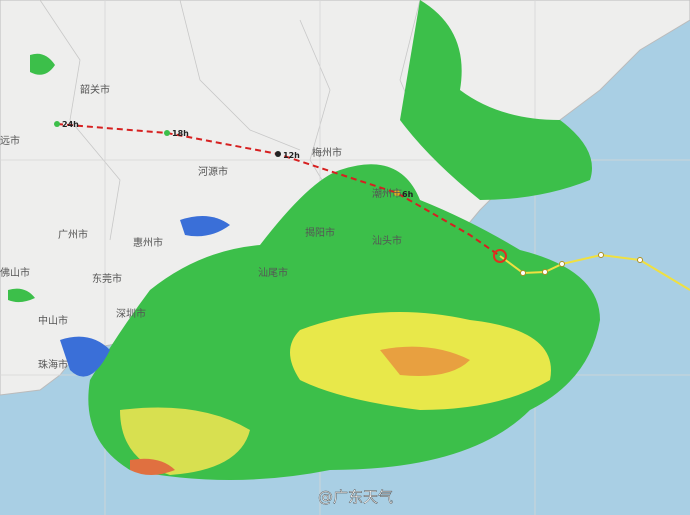 Image resolution: width=690 pixels, height=515 pixels. I want to click on city-label: 佛山市, so click(15, 272).